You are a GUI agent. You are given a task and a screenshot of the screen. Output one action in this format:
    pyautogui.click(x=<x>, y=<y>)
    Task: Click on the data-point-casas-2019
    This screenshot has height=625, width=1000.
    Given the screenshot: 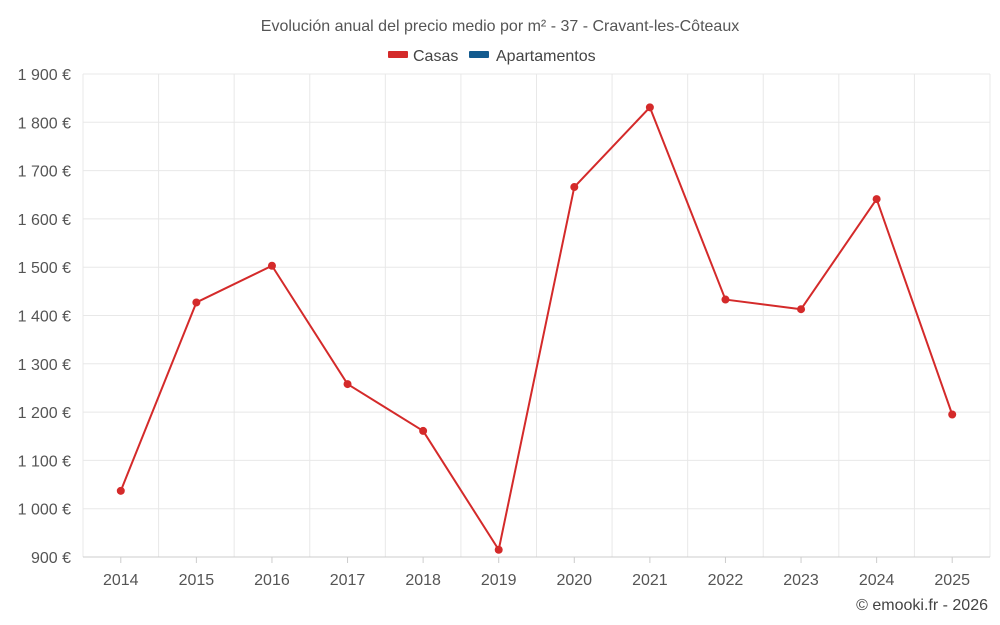 What is the action you would take?
    pyautogui.click(x=498, y=549)
    